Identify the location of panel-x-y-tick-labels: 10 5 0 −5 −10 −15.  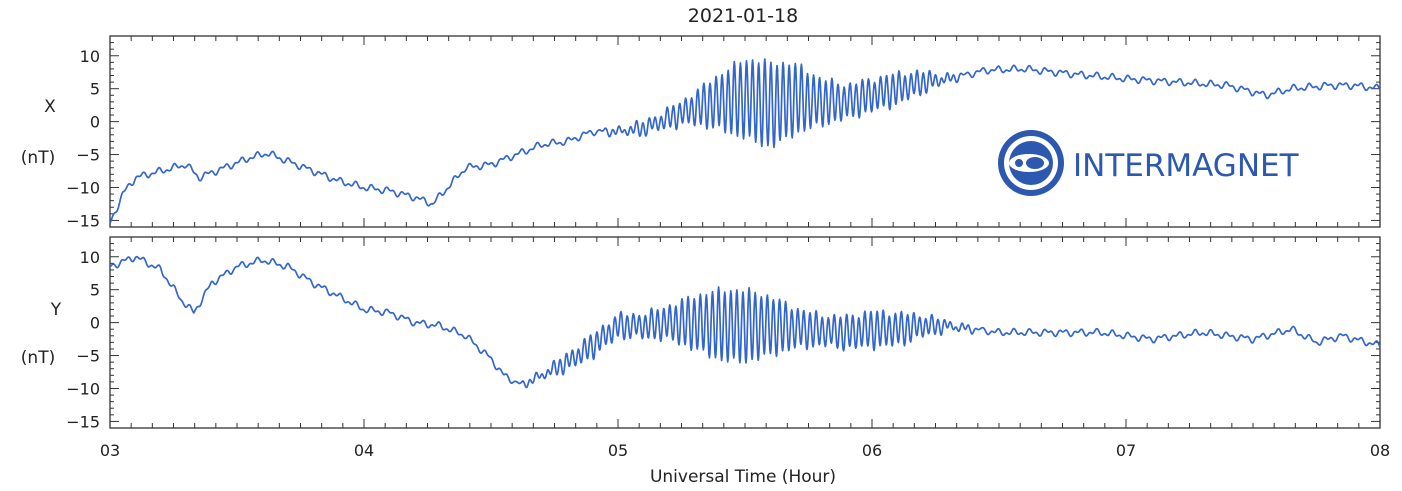
(83, 139).